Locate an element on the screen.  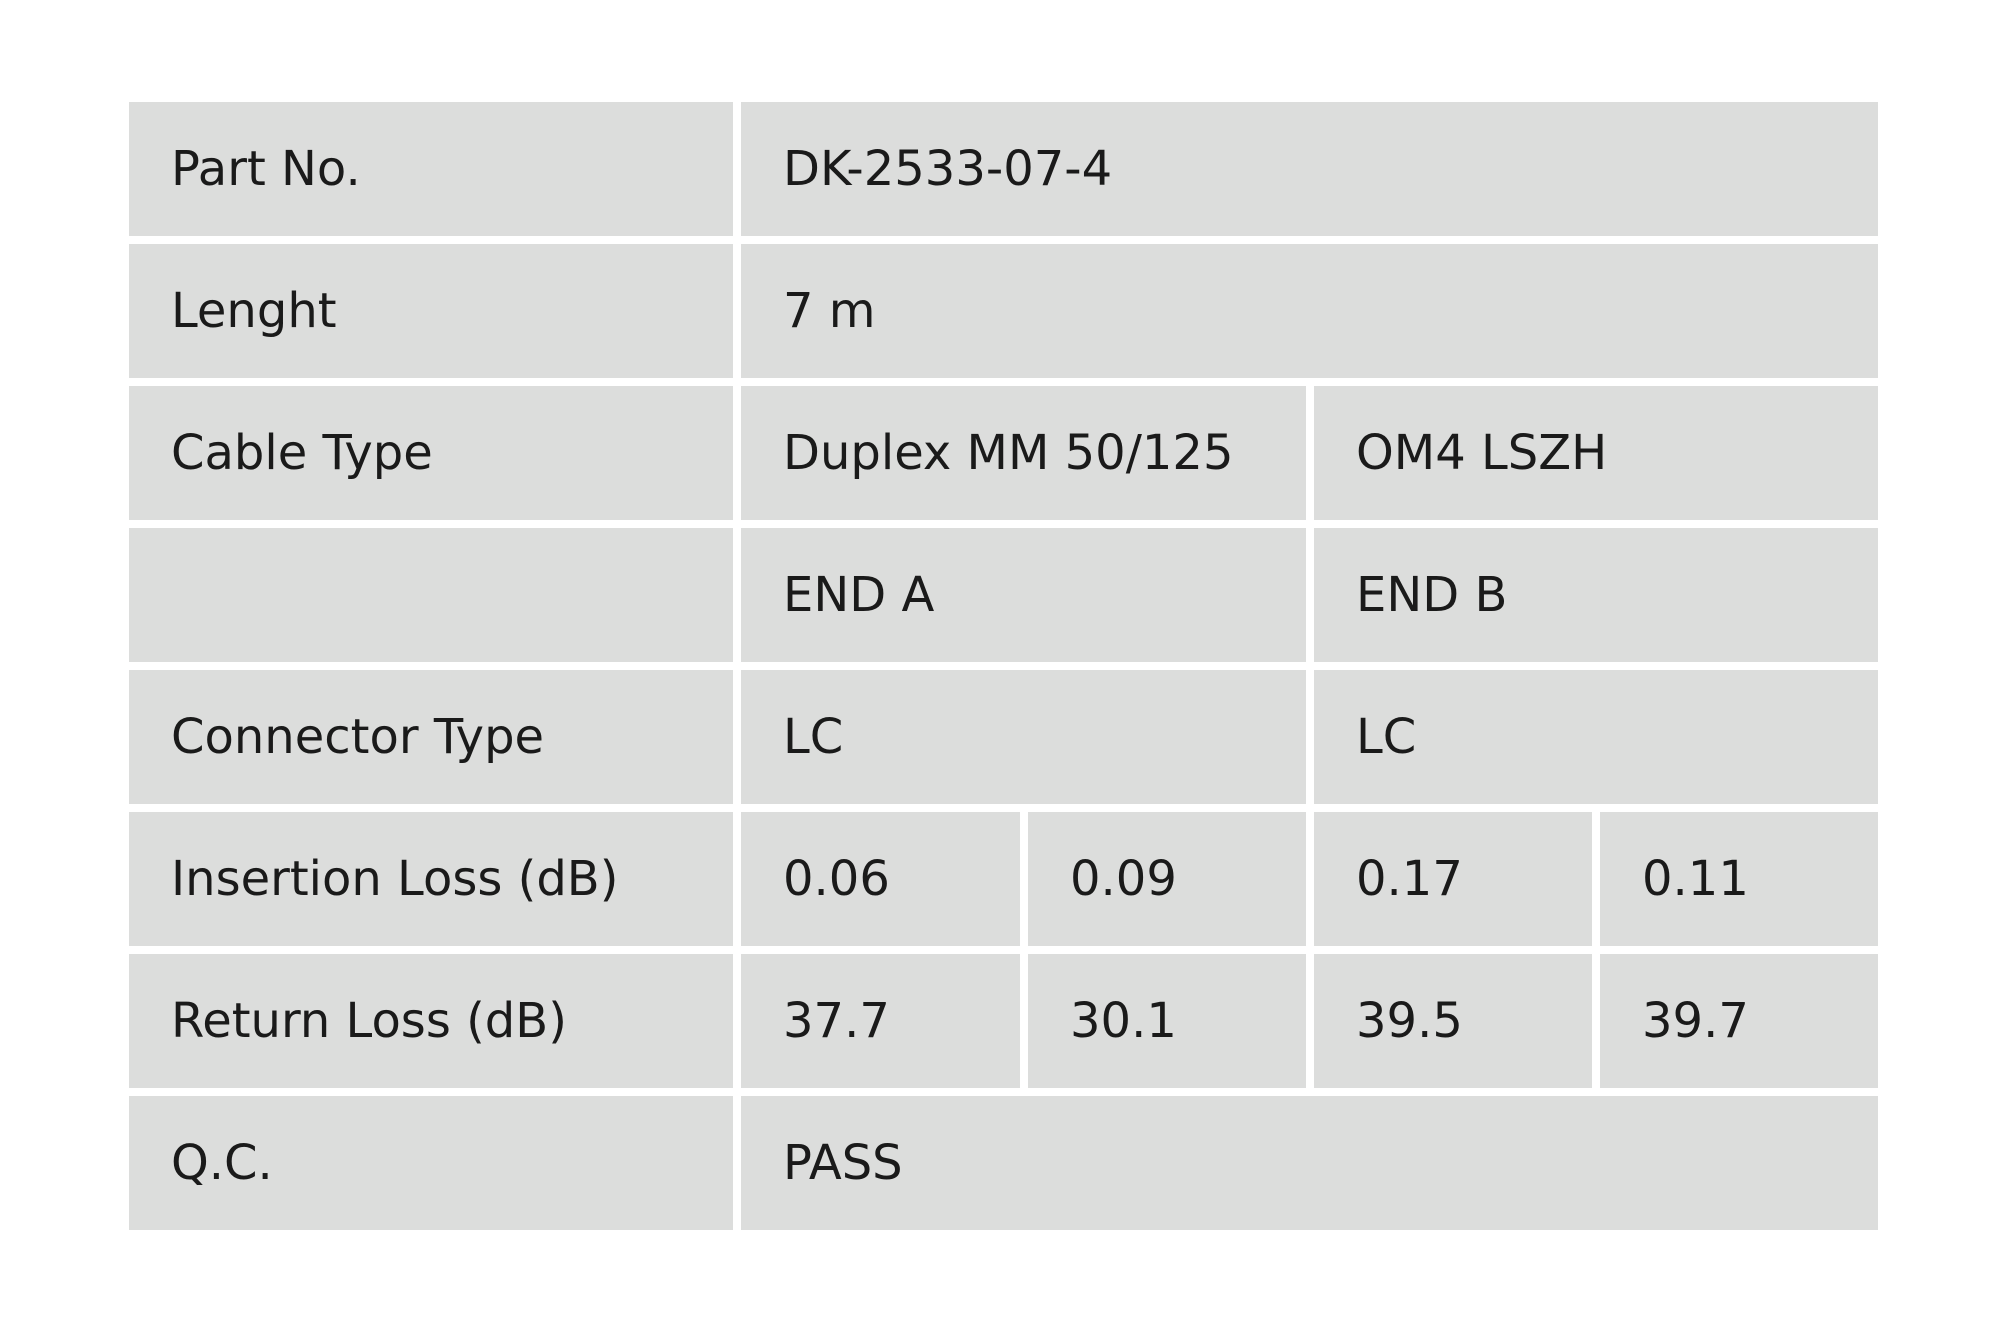
cell: END B is located at coordinates (1596, 595).